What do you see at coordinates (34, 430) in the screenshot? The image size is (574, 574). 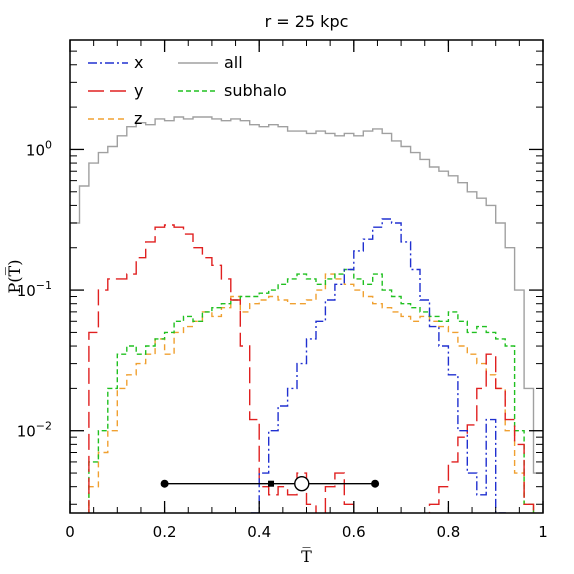 I see `y-tick-label: 10⁻²` at bounding box center [34, 430].